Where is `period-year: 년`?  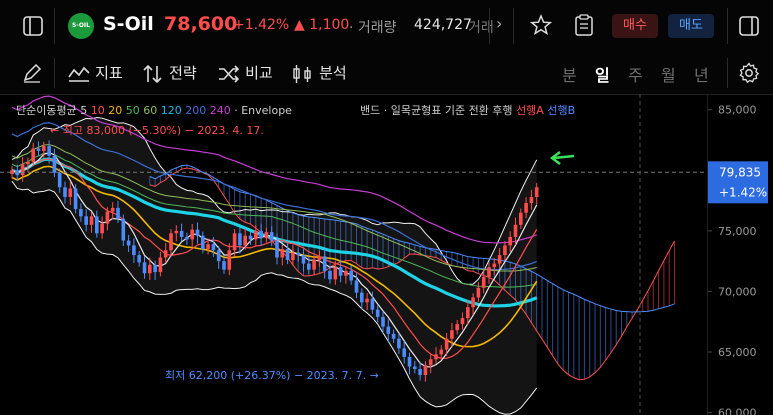 period-year: 년 is located at coordinates (701, 75).